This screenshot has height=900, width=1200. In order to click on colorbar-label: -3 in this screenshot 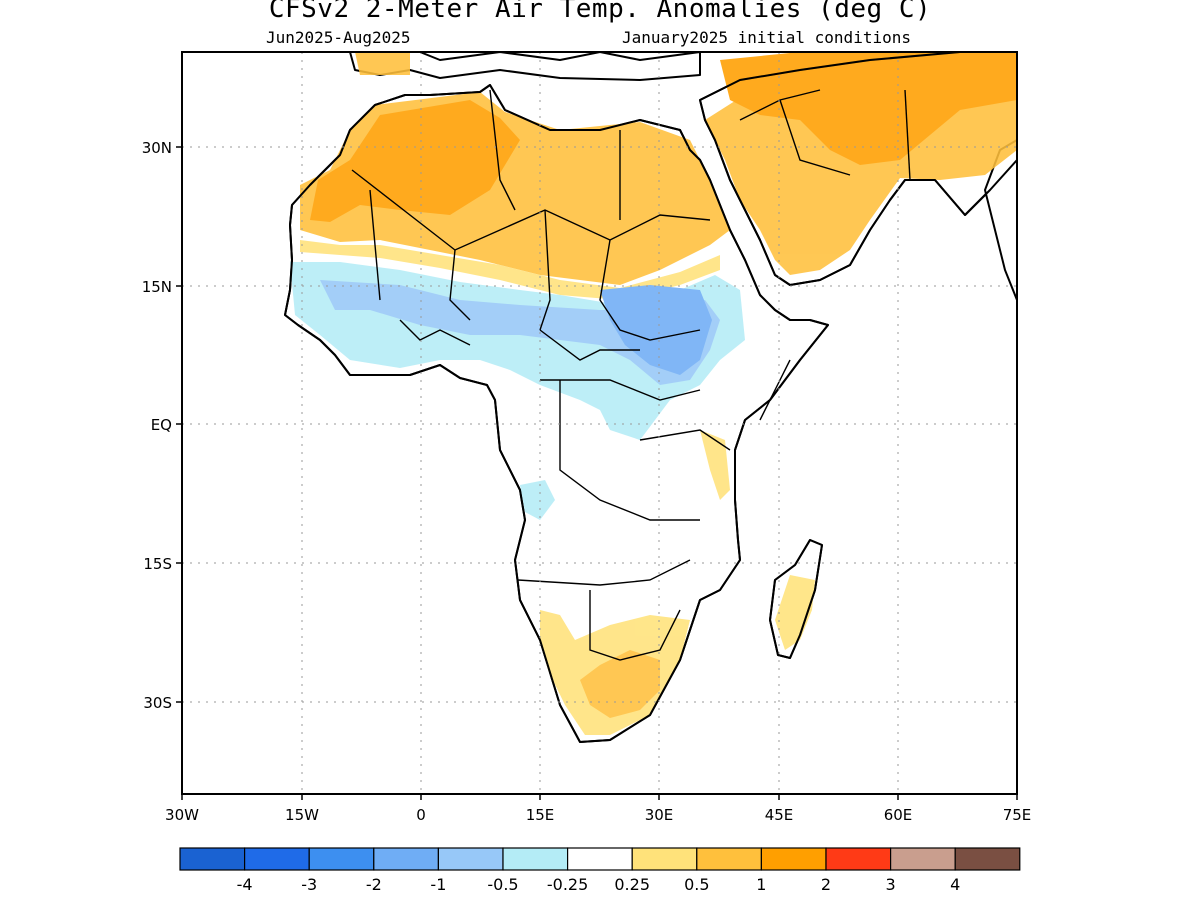, I will do `click(309, 884)`.